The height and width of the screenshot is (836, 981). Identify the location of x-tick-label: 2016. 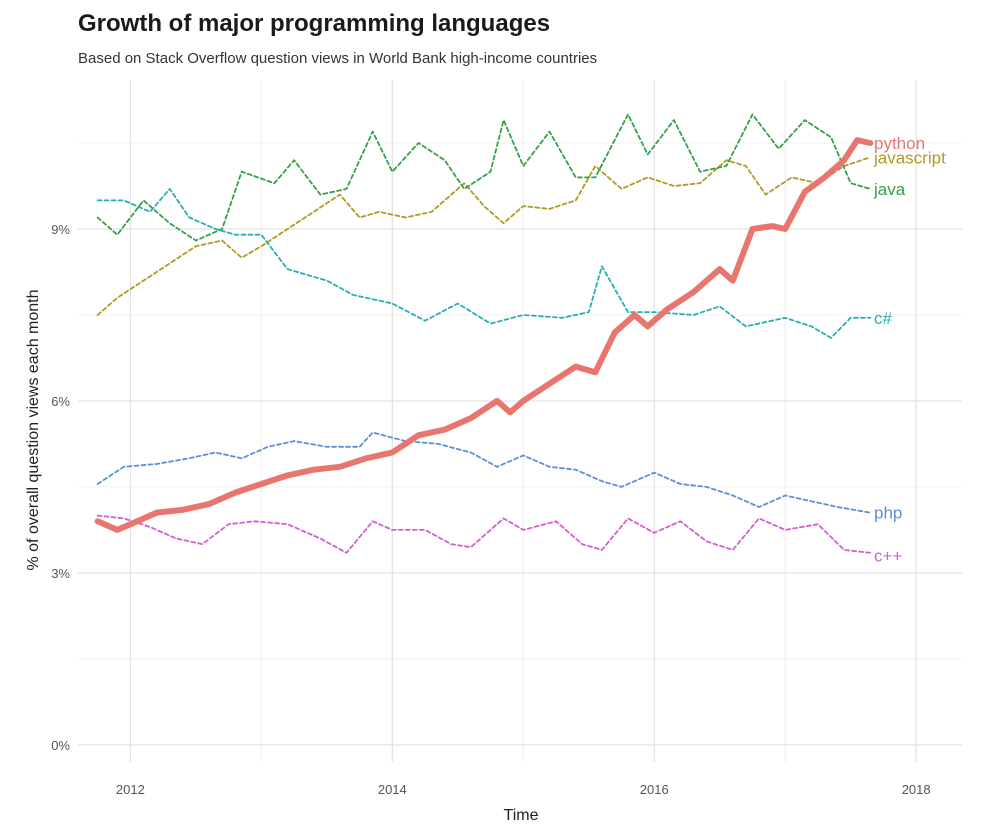
(654, 789).